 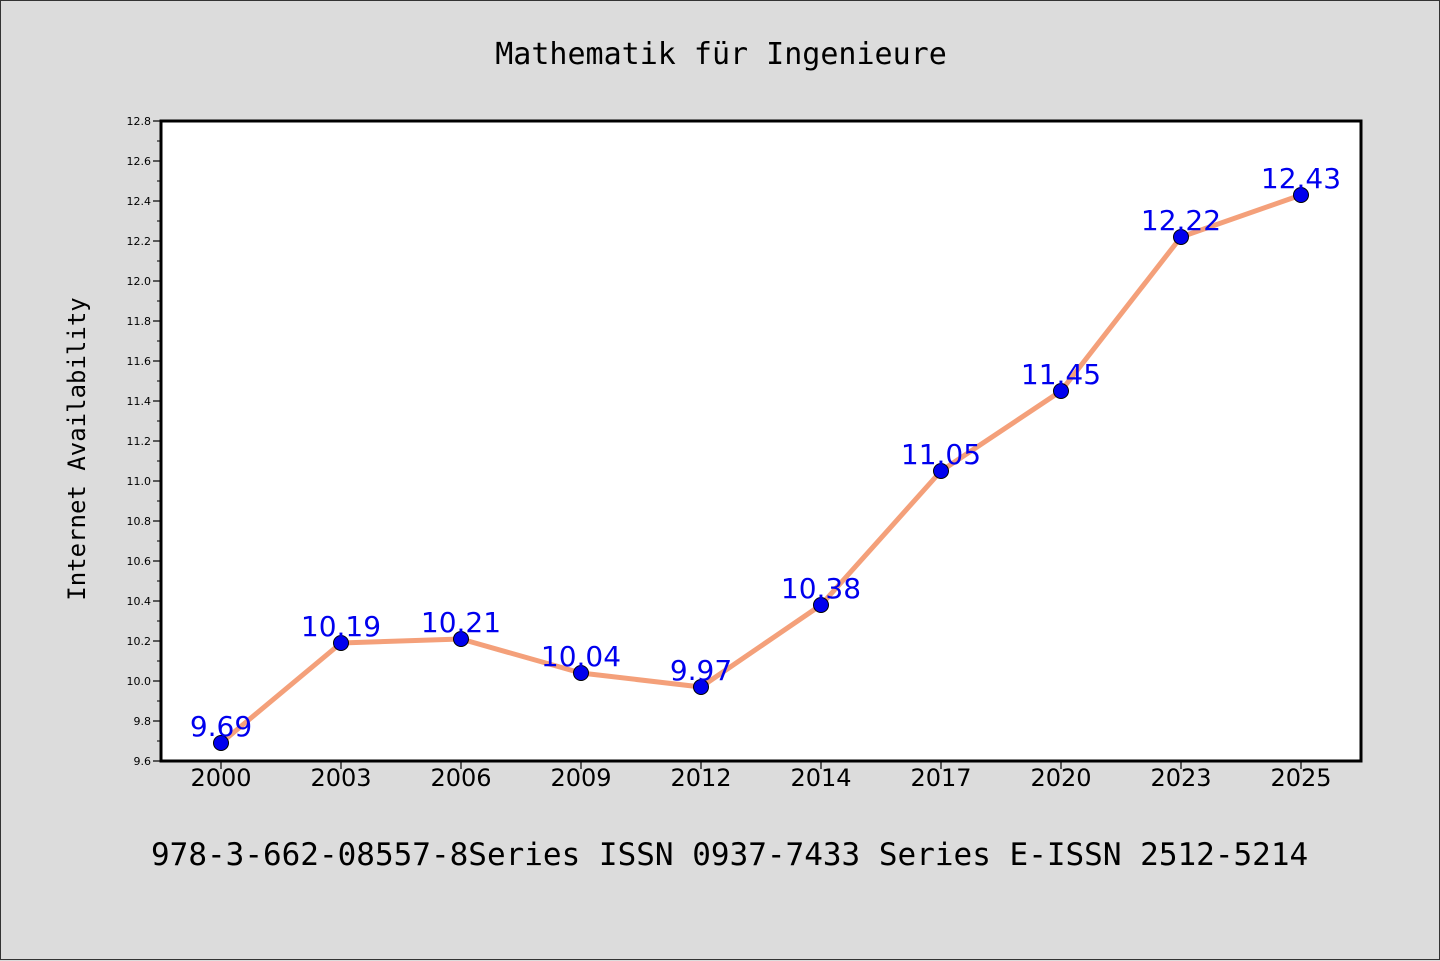 What do you see at coordinates (139, 561) in the screenshot?
I see `y-tick-label: 10.6` at bounding box center [139, 561].